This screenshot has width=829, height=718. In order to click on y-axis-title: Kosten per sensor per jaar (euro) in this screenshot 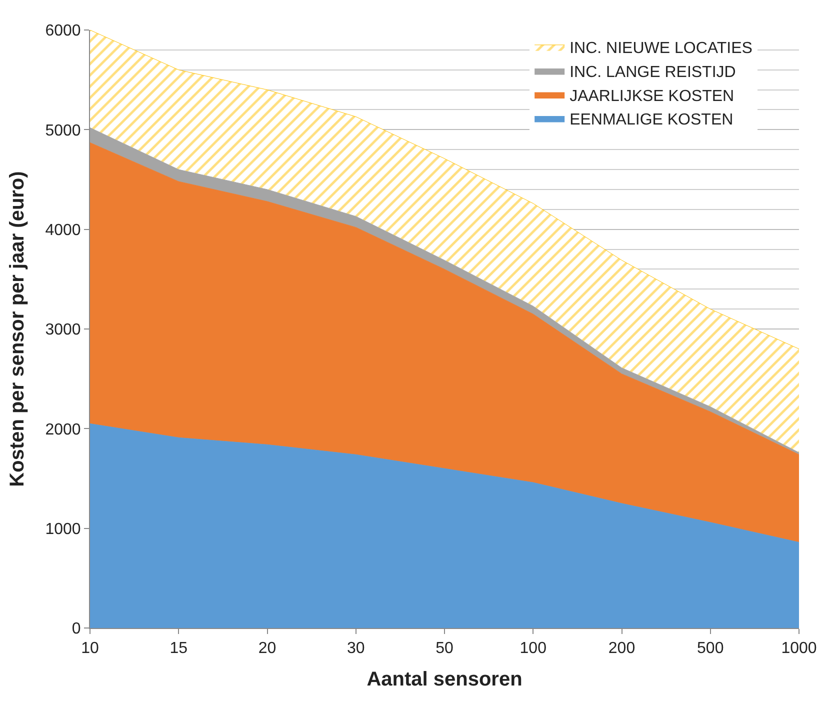, I will do `click(17, 329)`.